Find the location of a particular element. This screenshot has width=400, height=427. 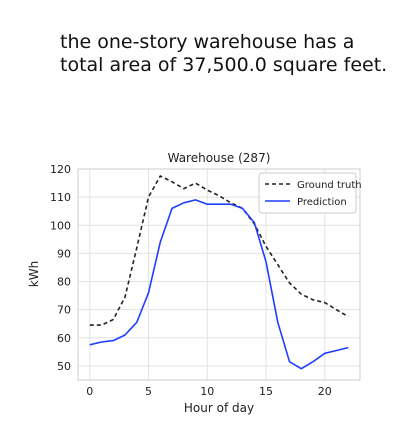

legend: Ground truth Prediction is located at coordinates (310, 193).